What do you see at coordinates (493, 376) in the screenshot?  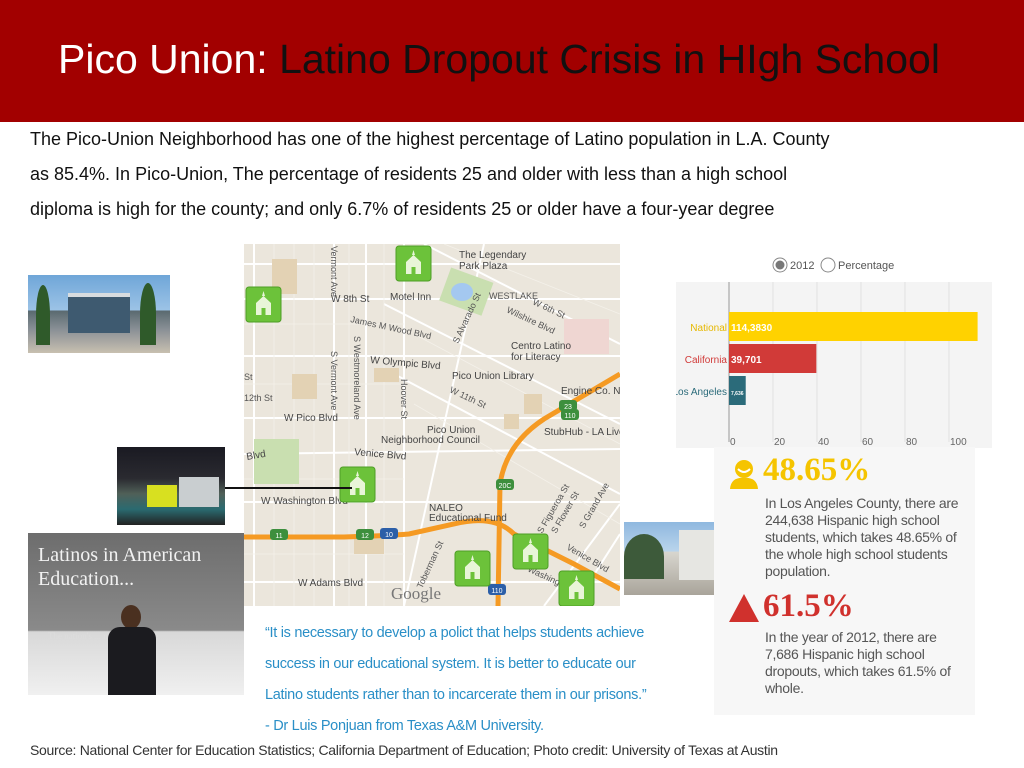 I see `map-label: Pico Union Library` at bounding box center [493, 376].